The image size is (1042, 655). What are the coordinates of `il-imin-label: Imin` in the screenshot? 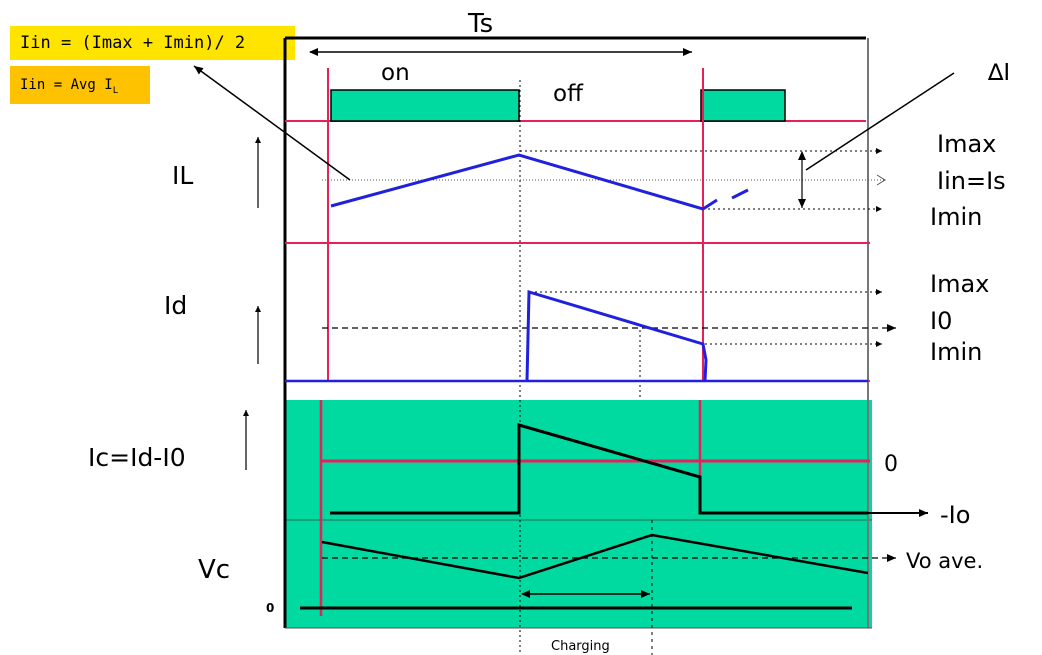 It's located at (956, 217).